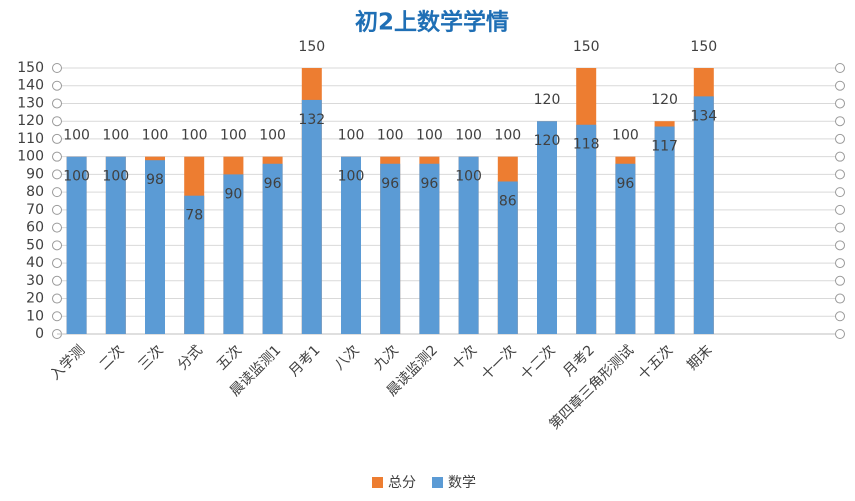 This screenshot has height=501, width=855. What do you see at coordinates (664, 147) in the screenshot?
I see `score-label: 117` at bounding box center [664, 147].